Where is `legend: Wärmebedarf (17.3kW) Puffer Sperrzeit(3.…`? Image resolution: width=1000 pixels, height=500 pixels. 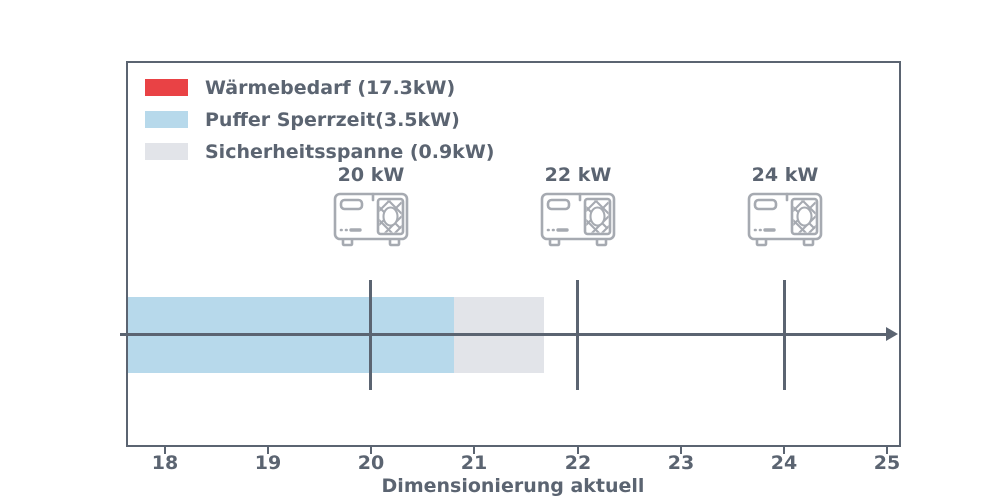
legend: Wärmebedarf (17.3kW) Puffer Sperrzeit(3.… is located at coordinates (319, 125).